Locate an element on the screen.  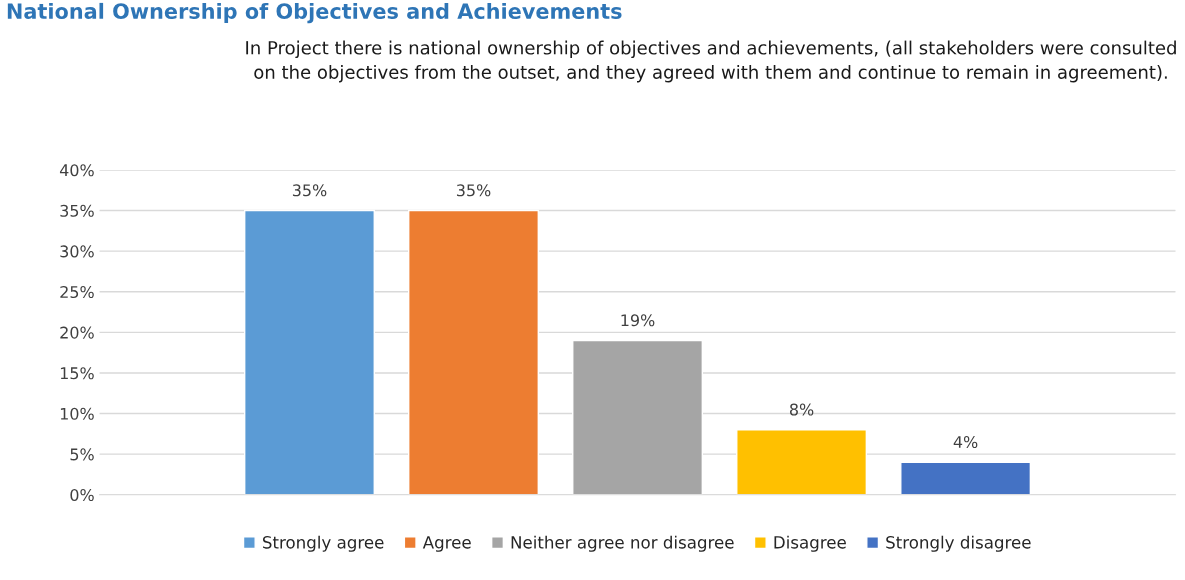
y-tick-label: 35% is located at coordinates (77, 210).